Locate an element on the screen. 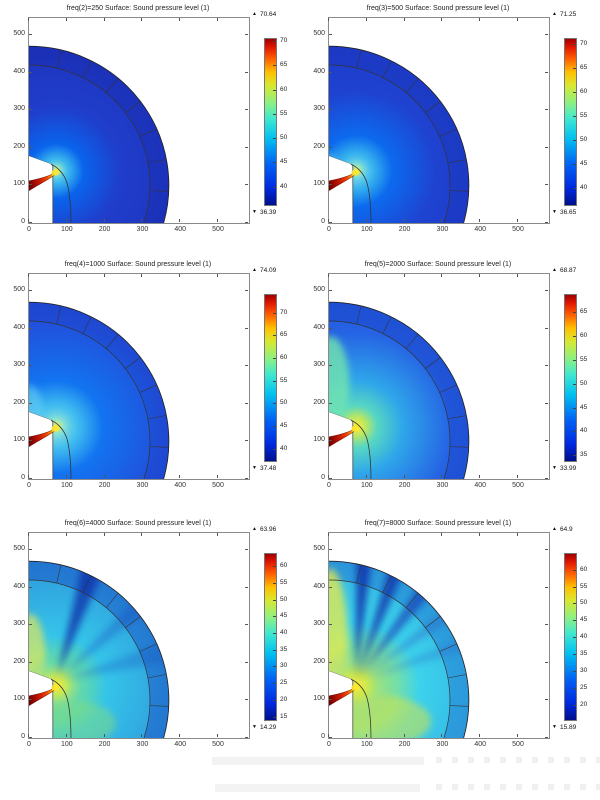  colorbar-max: ▲ 63.96 is located at coordinates (264, 529).